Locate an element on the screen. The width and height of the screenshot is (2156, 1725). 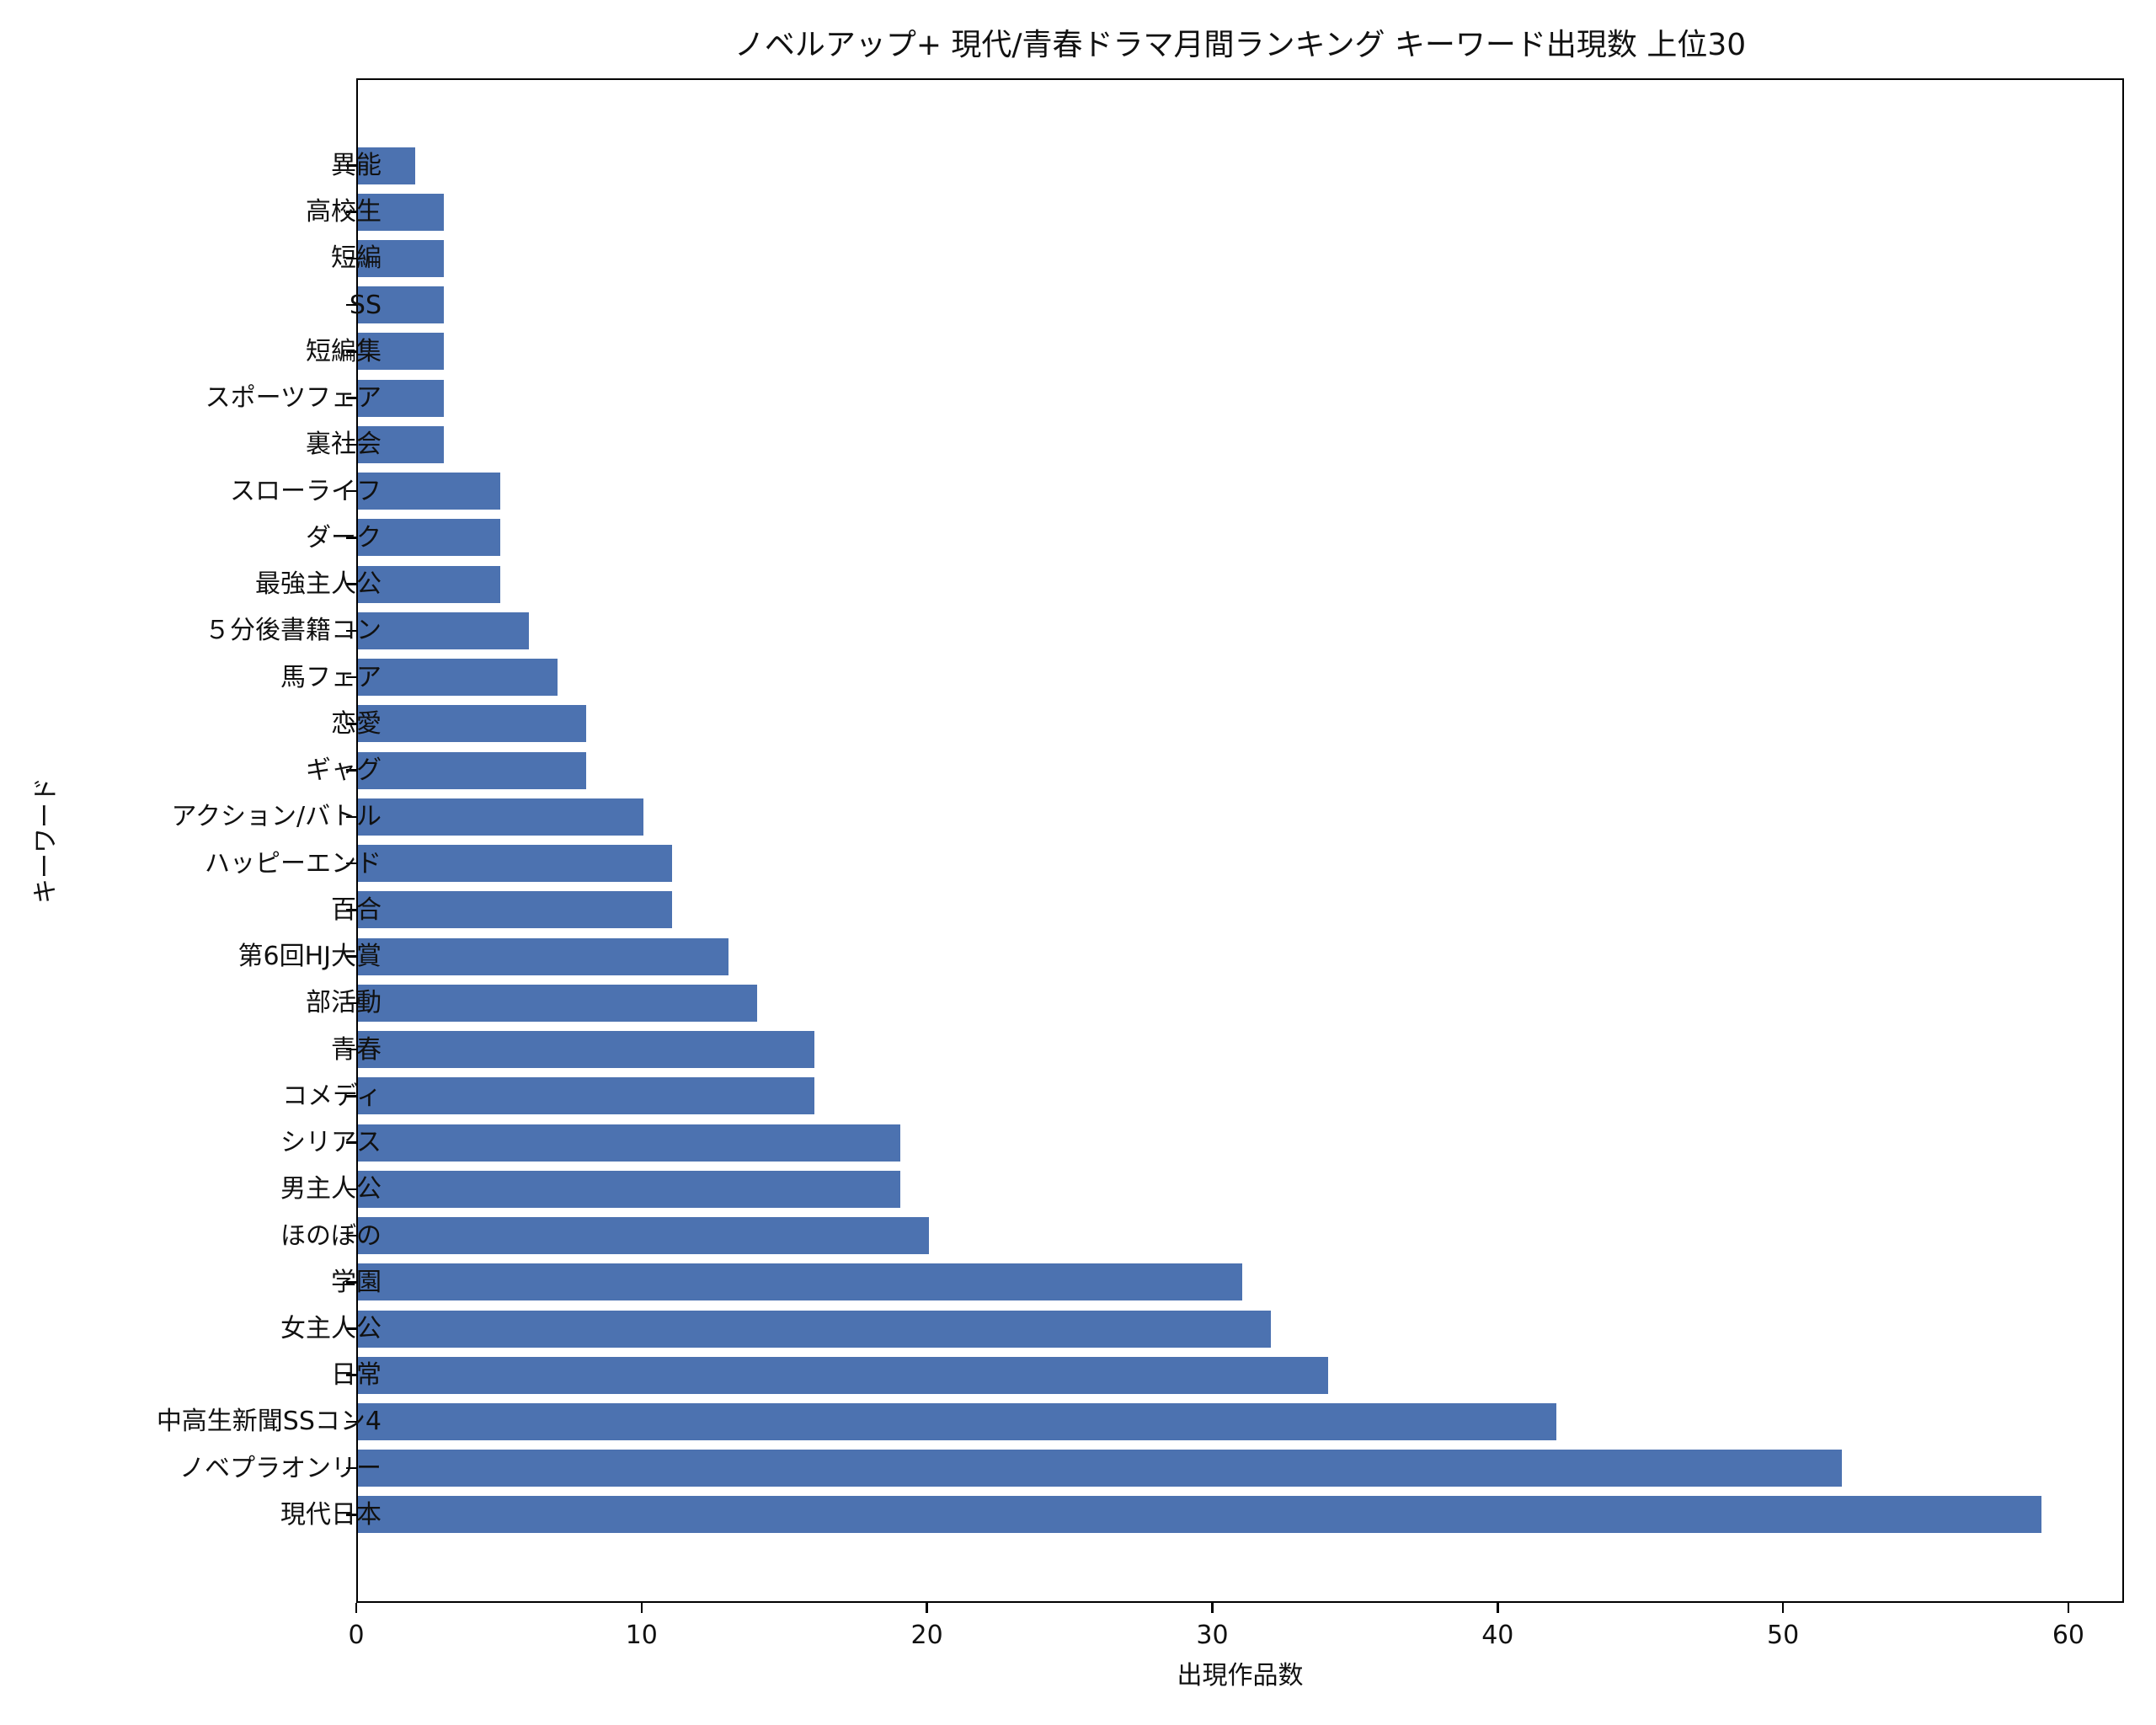
chart-title: ノベルアップ+ 現代/青春ドラマ月間ランキング キーワード出現数 上位30 is located at coordinates (1240, 45).